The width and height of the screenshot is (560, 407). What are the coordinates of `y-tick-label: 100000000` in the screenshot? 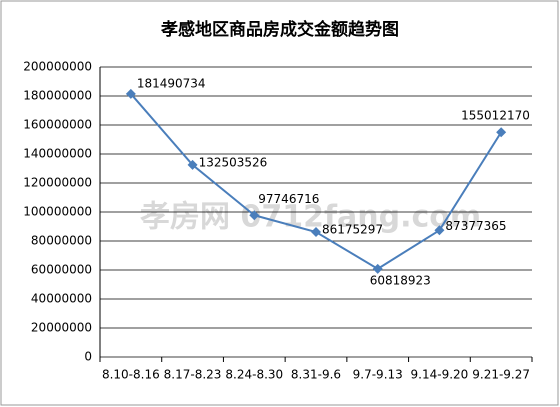 It's located at (57, 212).